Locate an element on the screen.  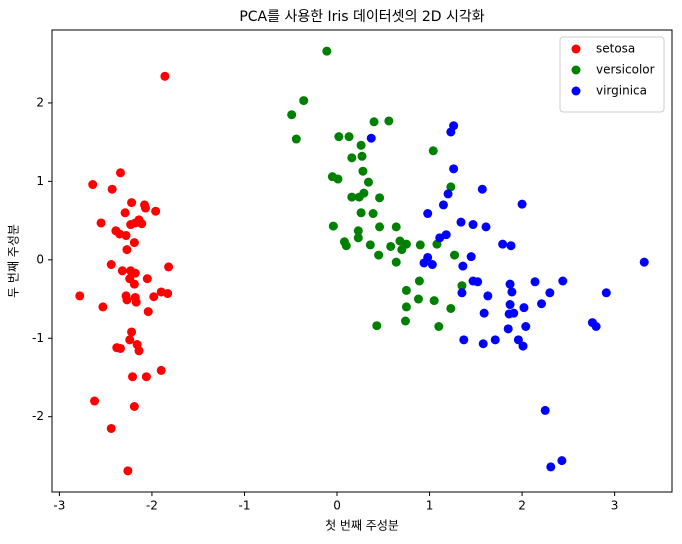
x-tick-label: 3 is located at coordinates (615, 506).